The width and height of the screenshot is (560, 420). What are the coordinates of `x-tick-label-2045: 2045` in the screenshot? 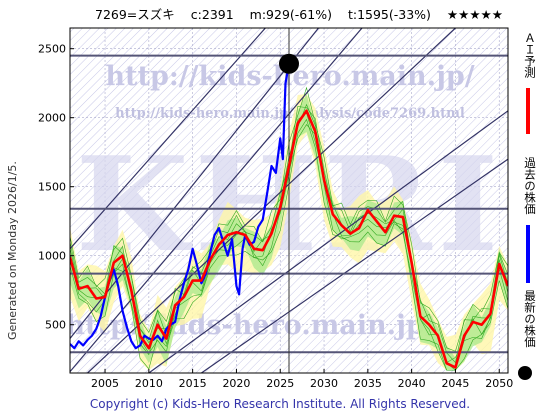 It's located at (455, 383).